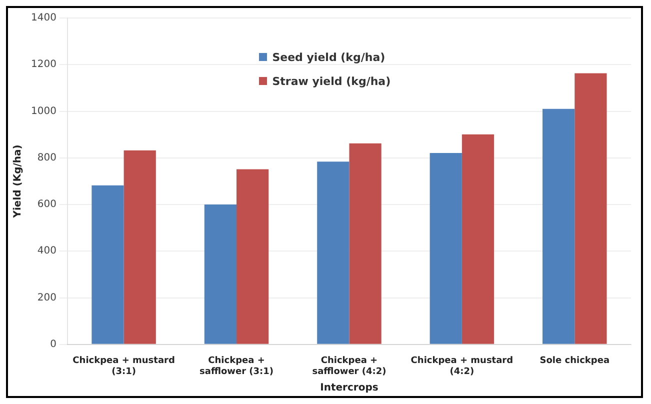 This screenshot has height=404, width=651. I want to click on y-tick-label: 1000, so click(43, 111).